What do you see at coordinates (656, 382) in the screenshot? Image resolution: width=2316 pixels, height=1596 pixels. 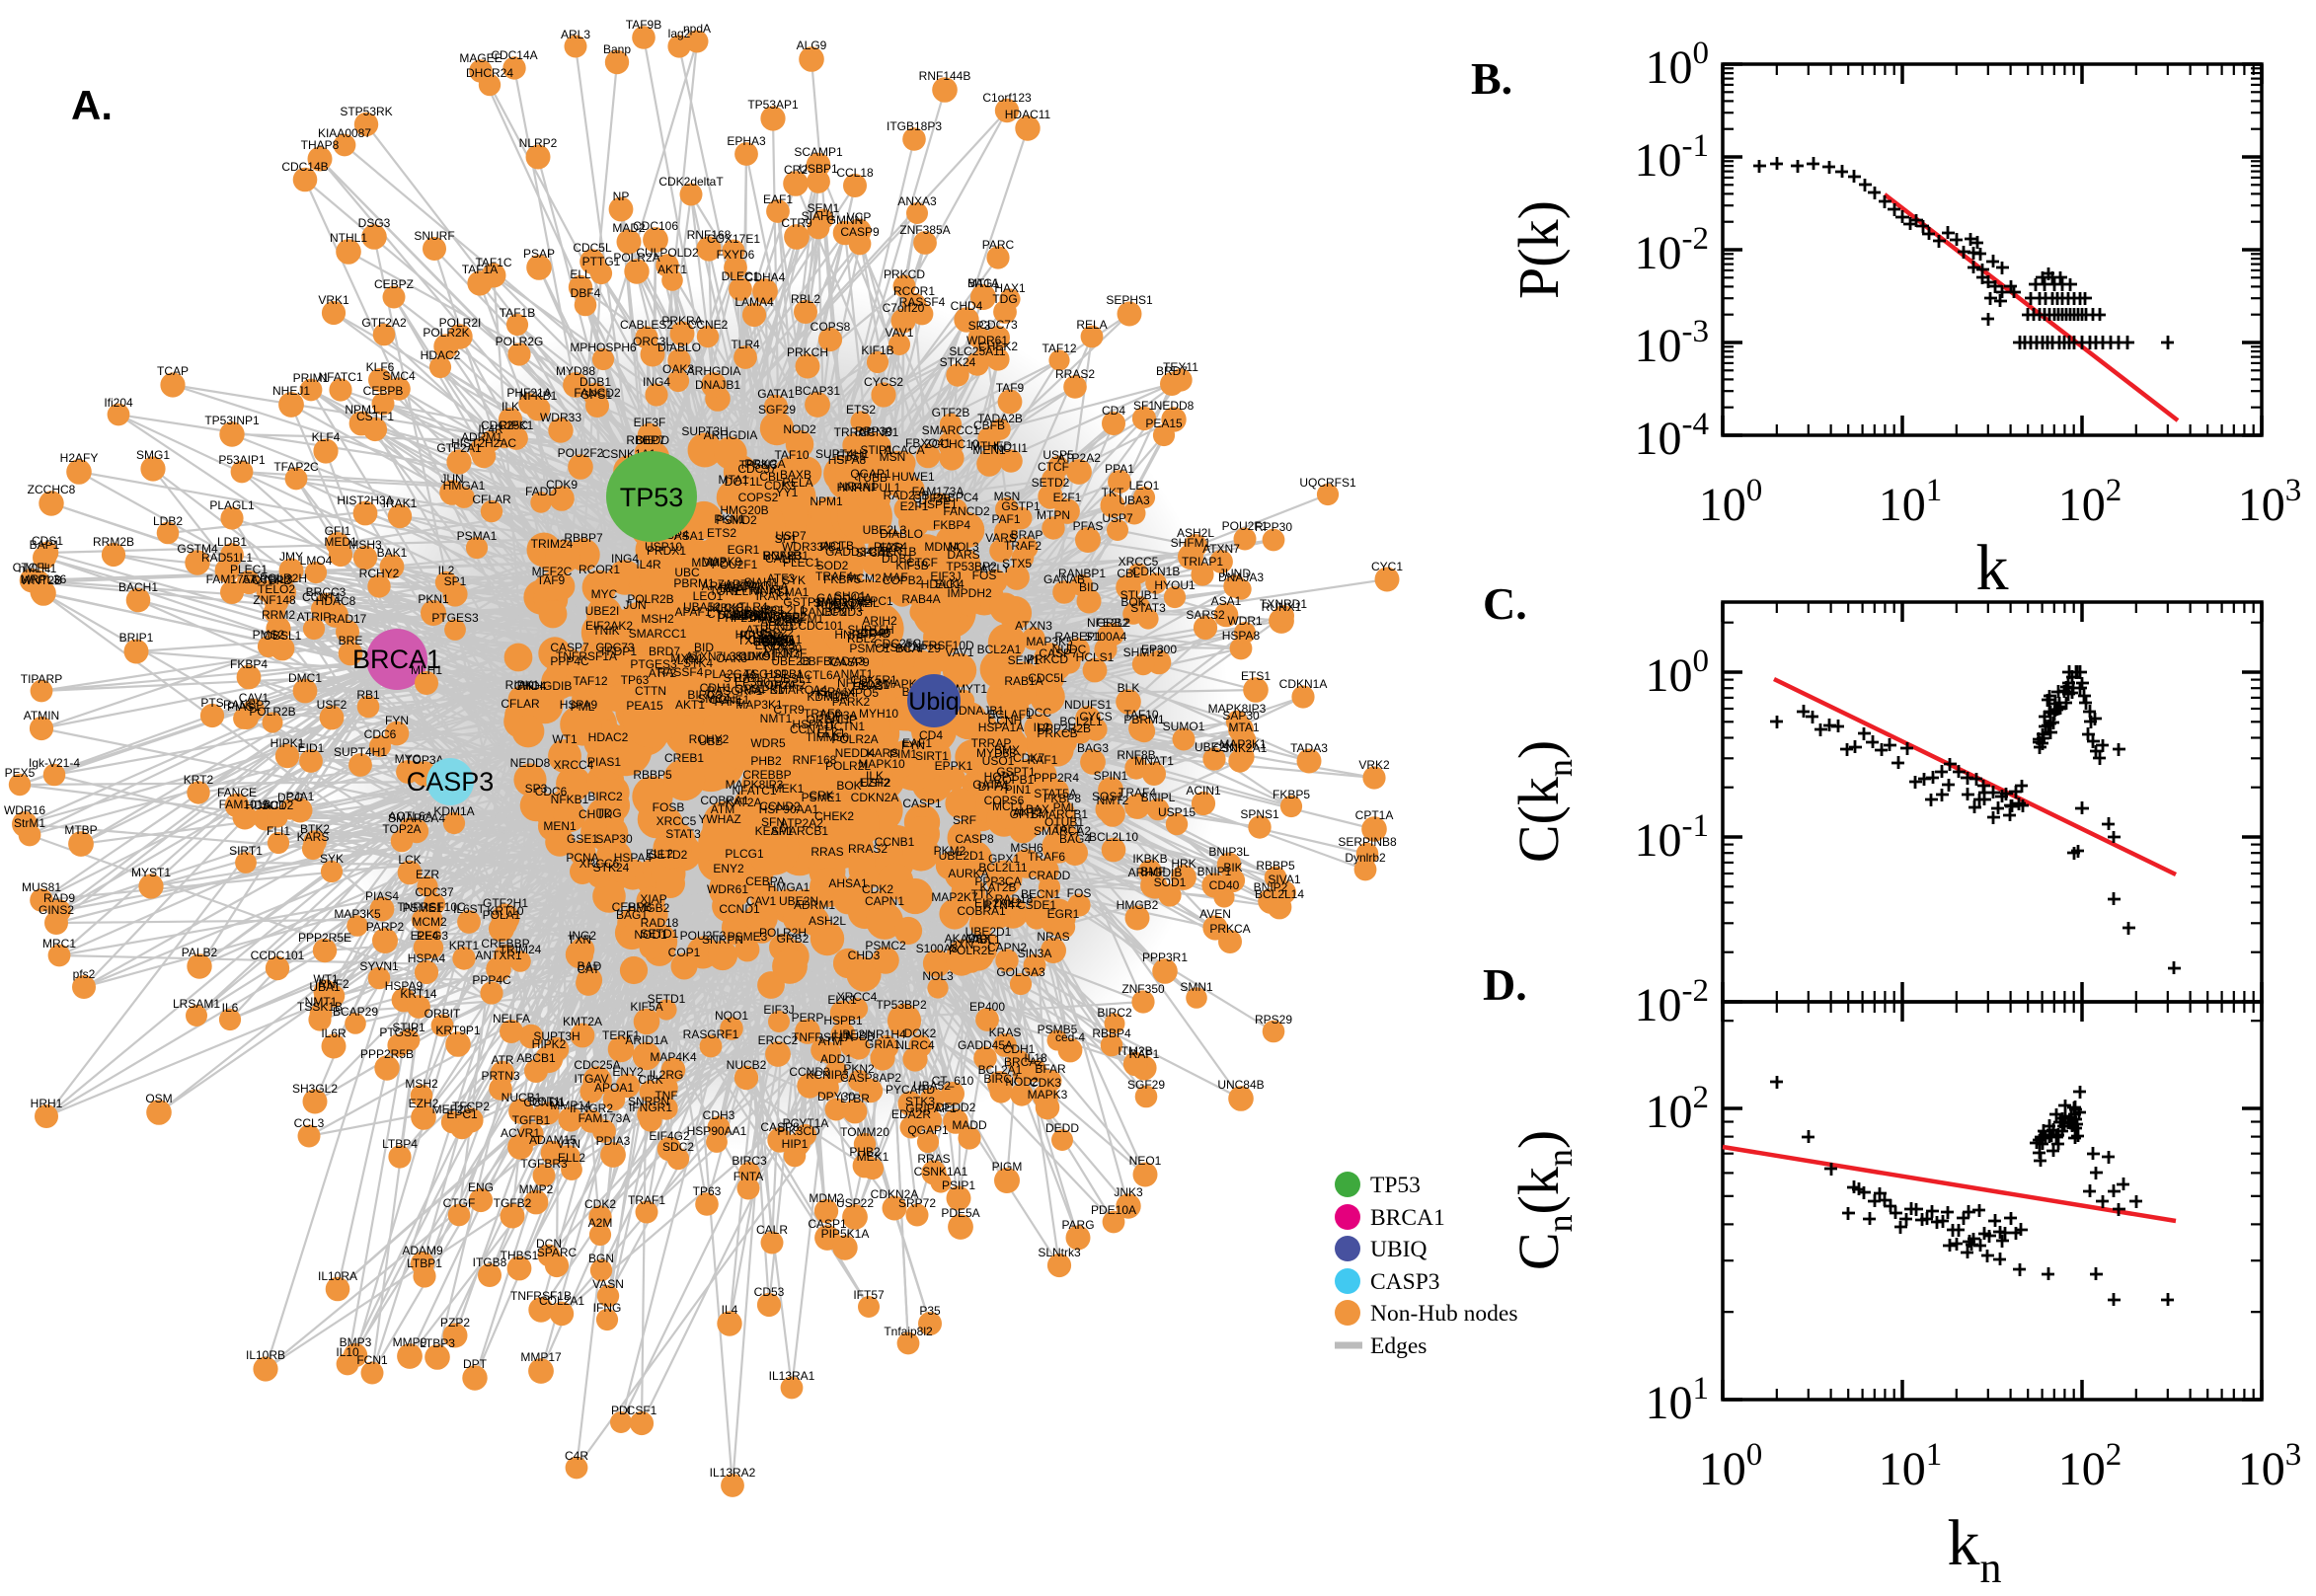 I see `svg-text: ING4` at bounding box center [656, 382].